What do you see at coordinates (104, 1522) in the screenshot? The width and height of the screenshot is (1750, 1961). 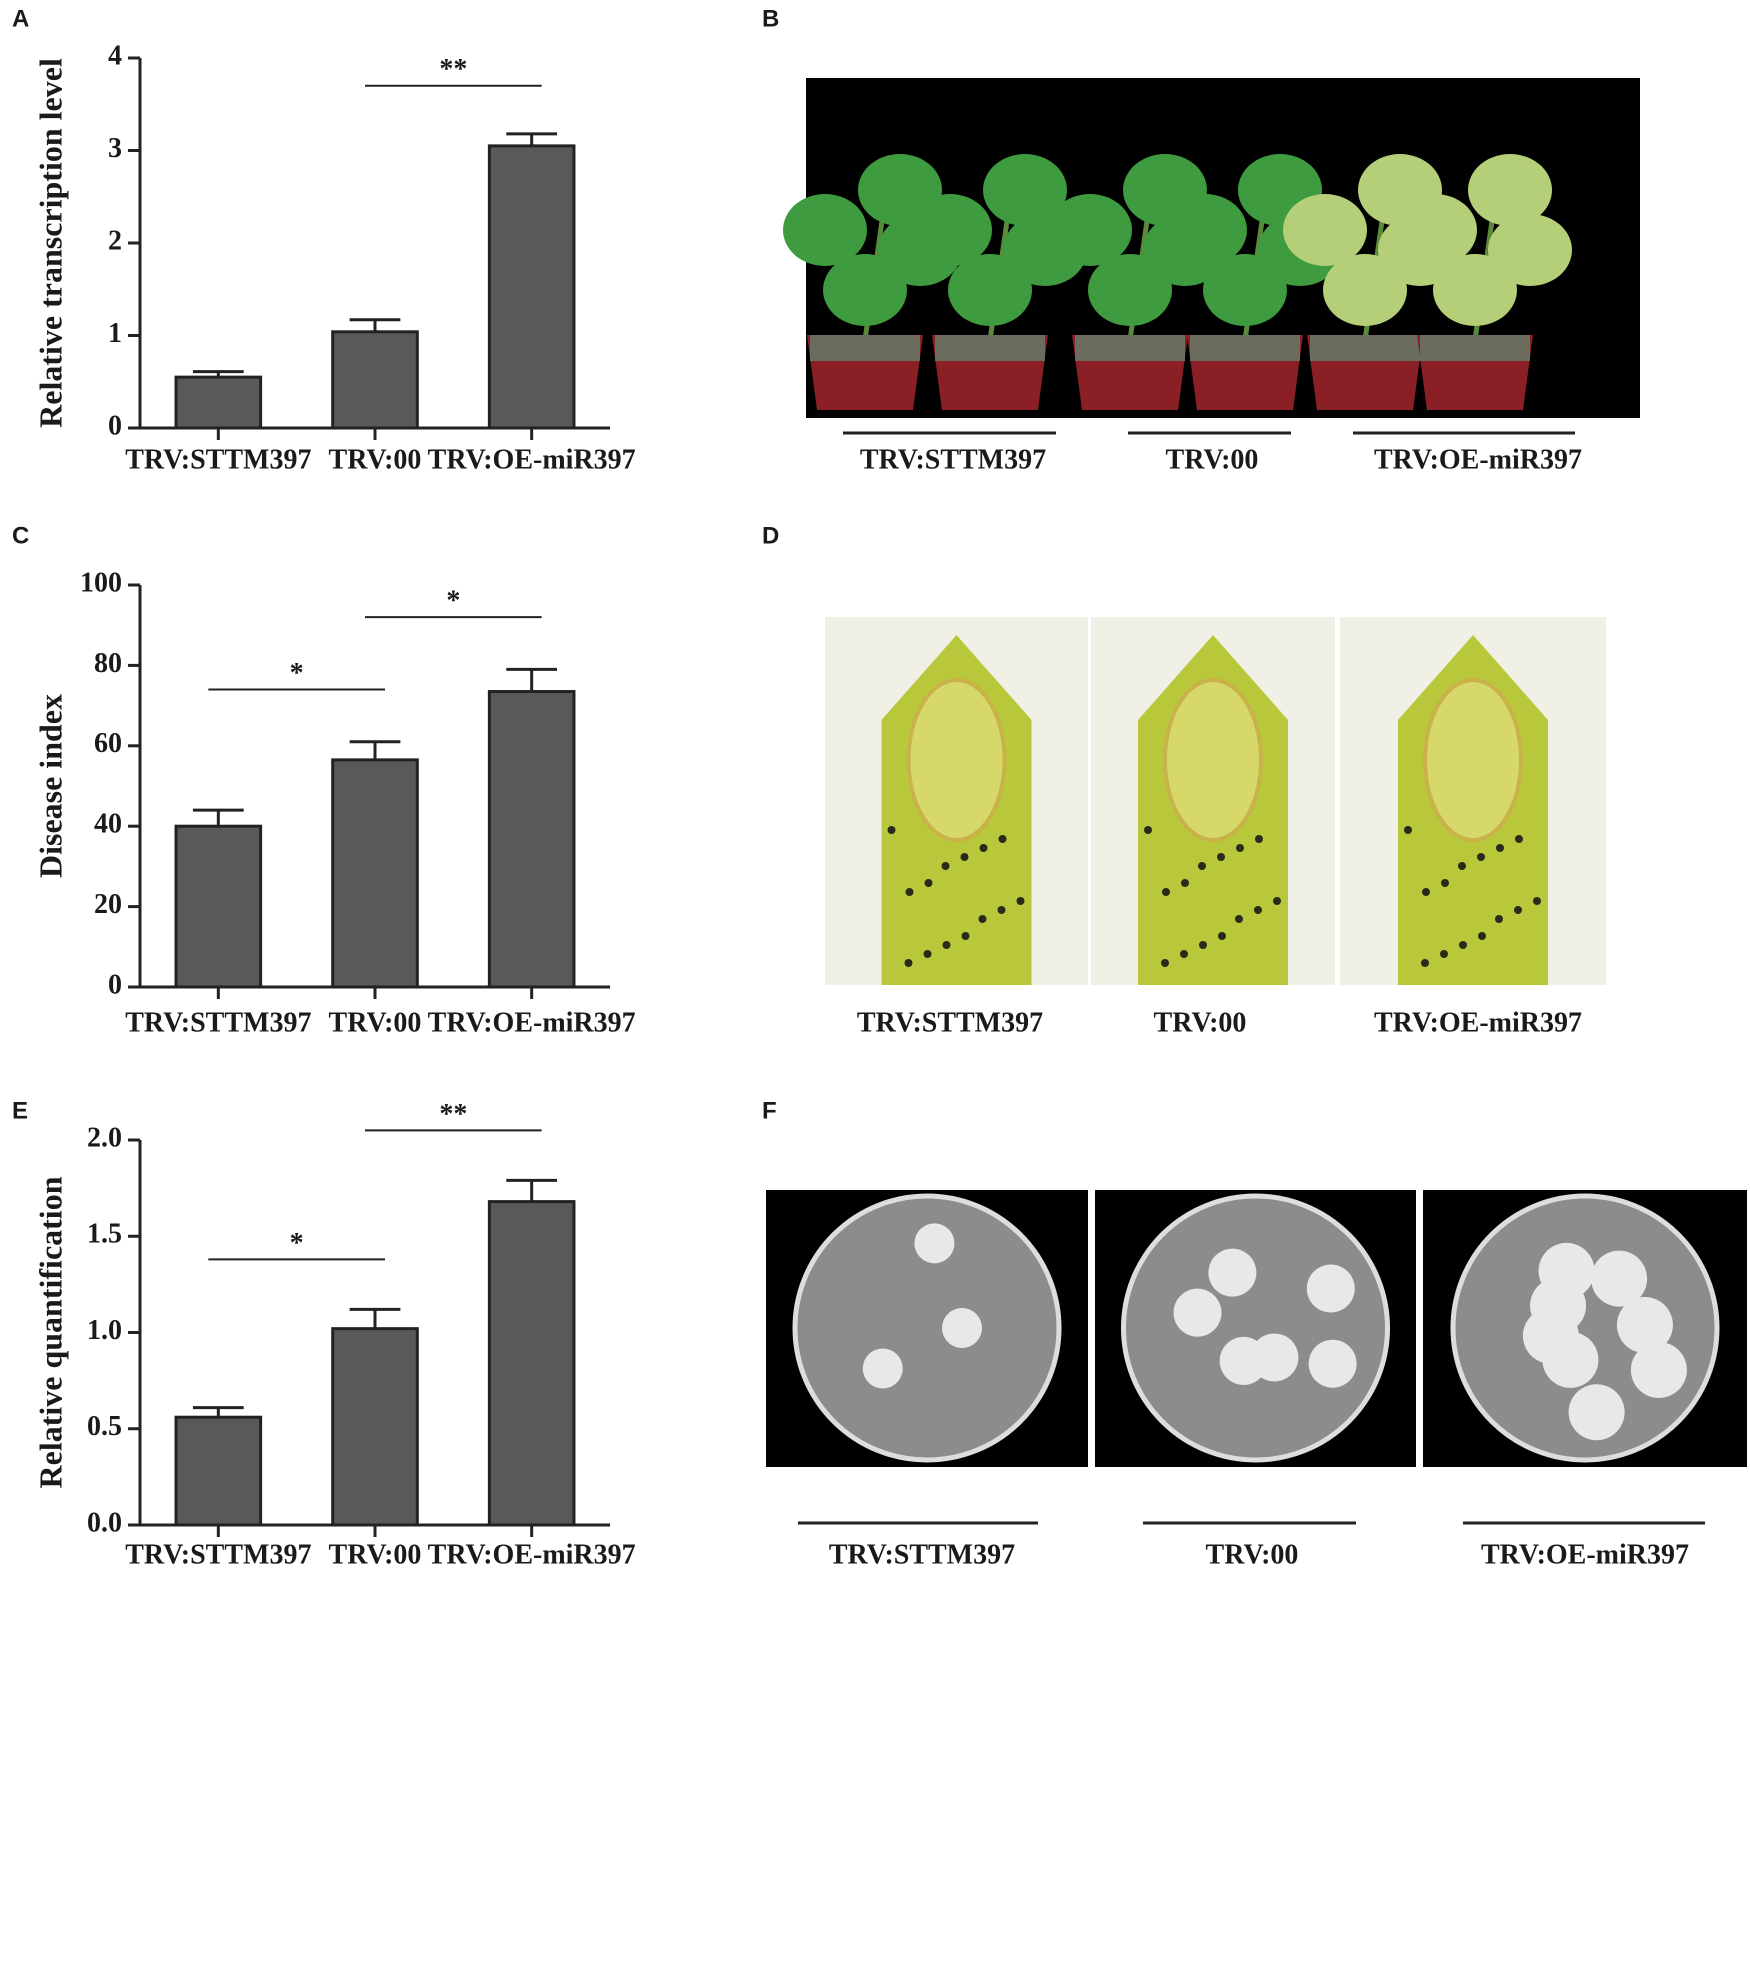 I see `y-tick-label: 0.0` at bounding box center [104, 1522].